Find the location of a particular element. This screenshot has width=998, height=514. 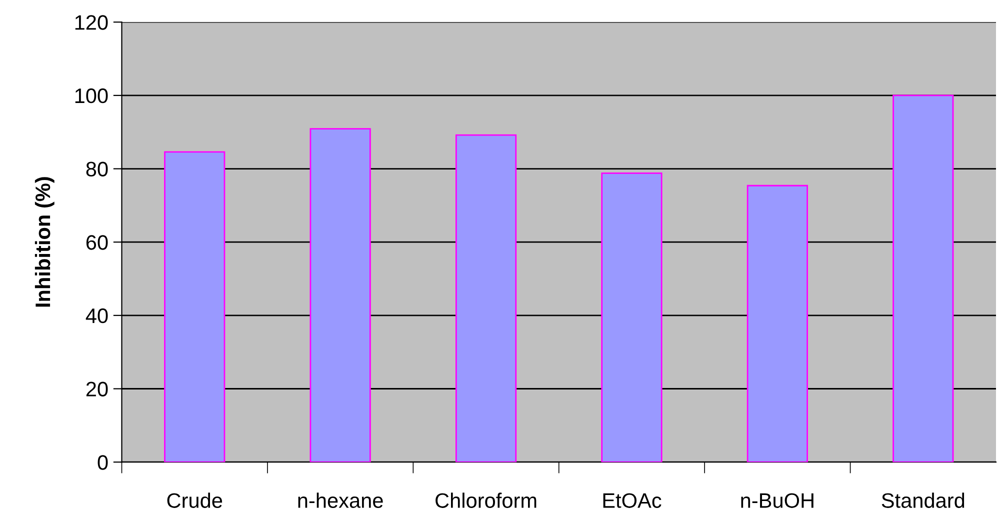

y-tick-label: 40 is located at coordinates (97, 316).